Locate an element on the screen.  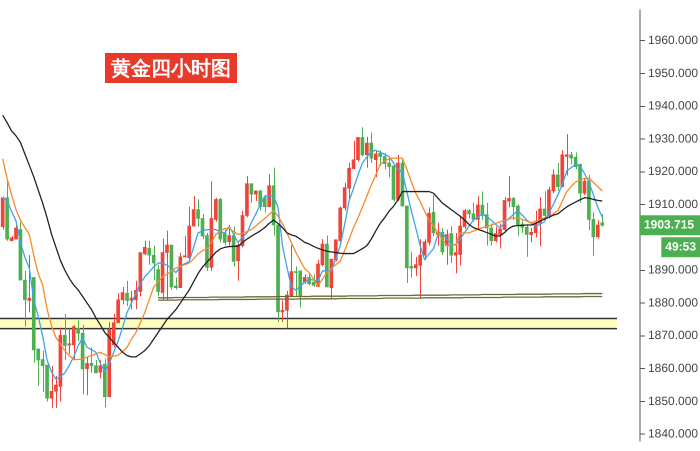
y-tick-label: 1860.000 is located at coordinates (673, 367).